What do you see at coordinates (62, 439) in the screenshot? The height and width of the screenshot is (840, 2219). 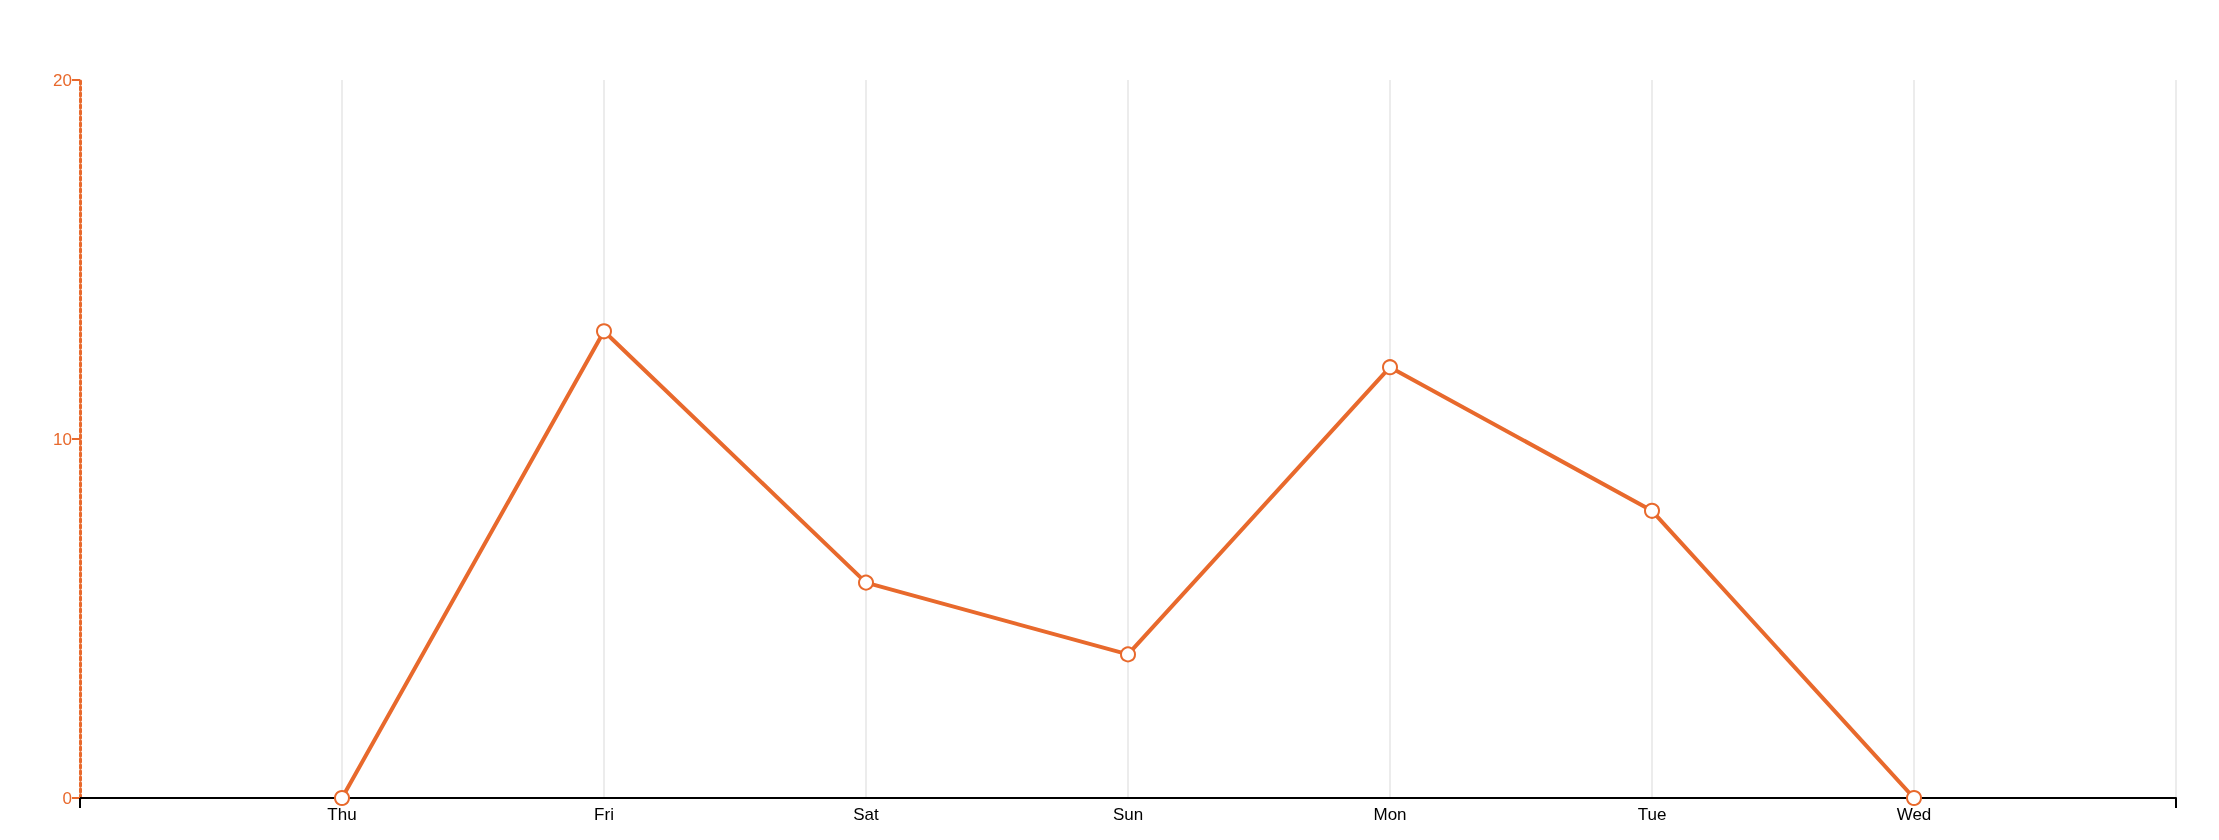 I see `y-tick-label: 10` at bounding box center [62, 439].